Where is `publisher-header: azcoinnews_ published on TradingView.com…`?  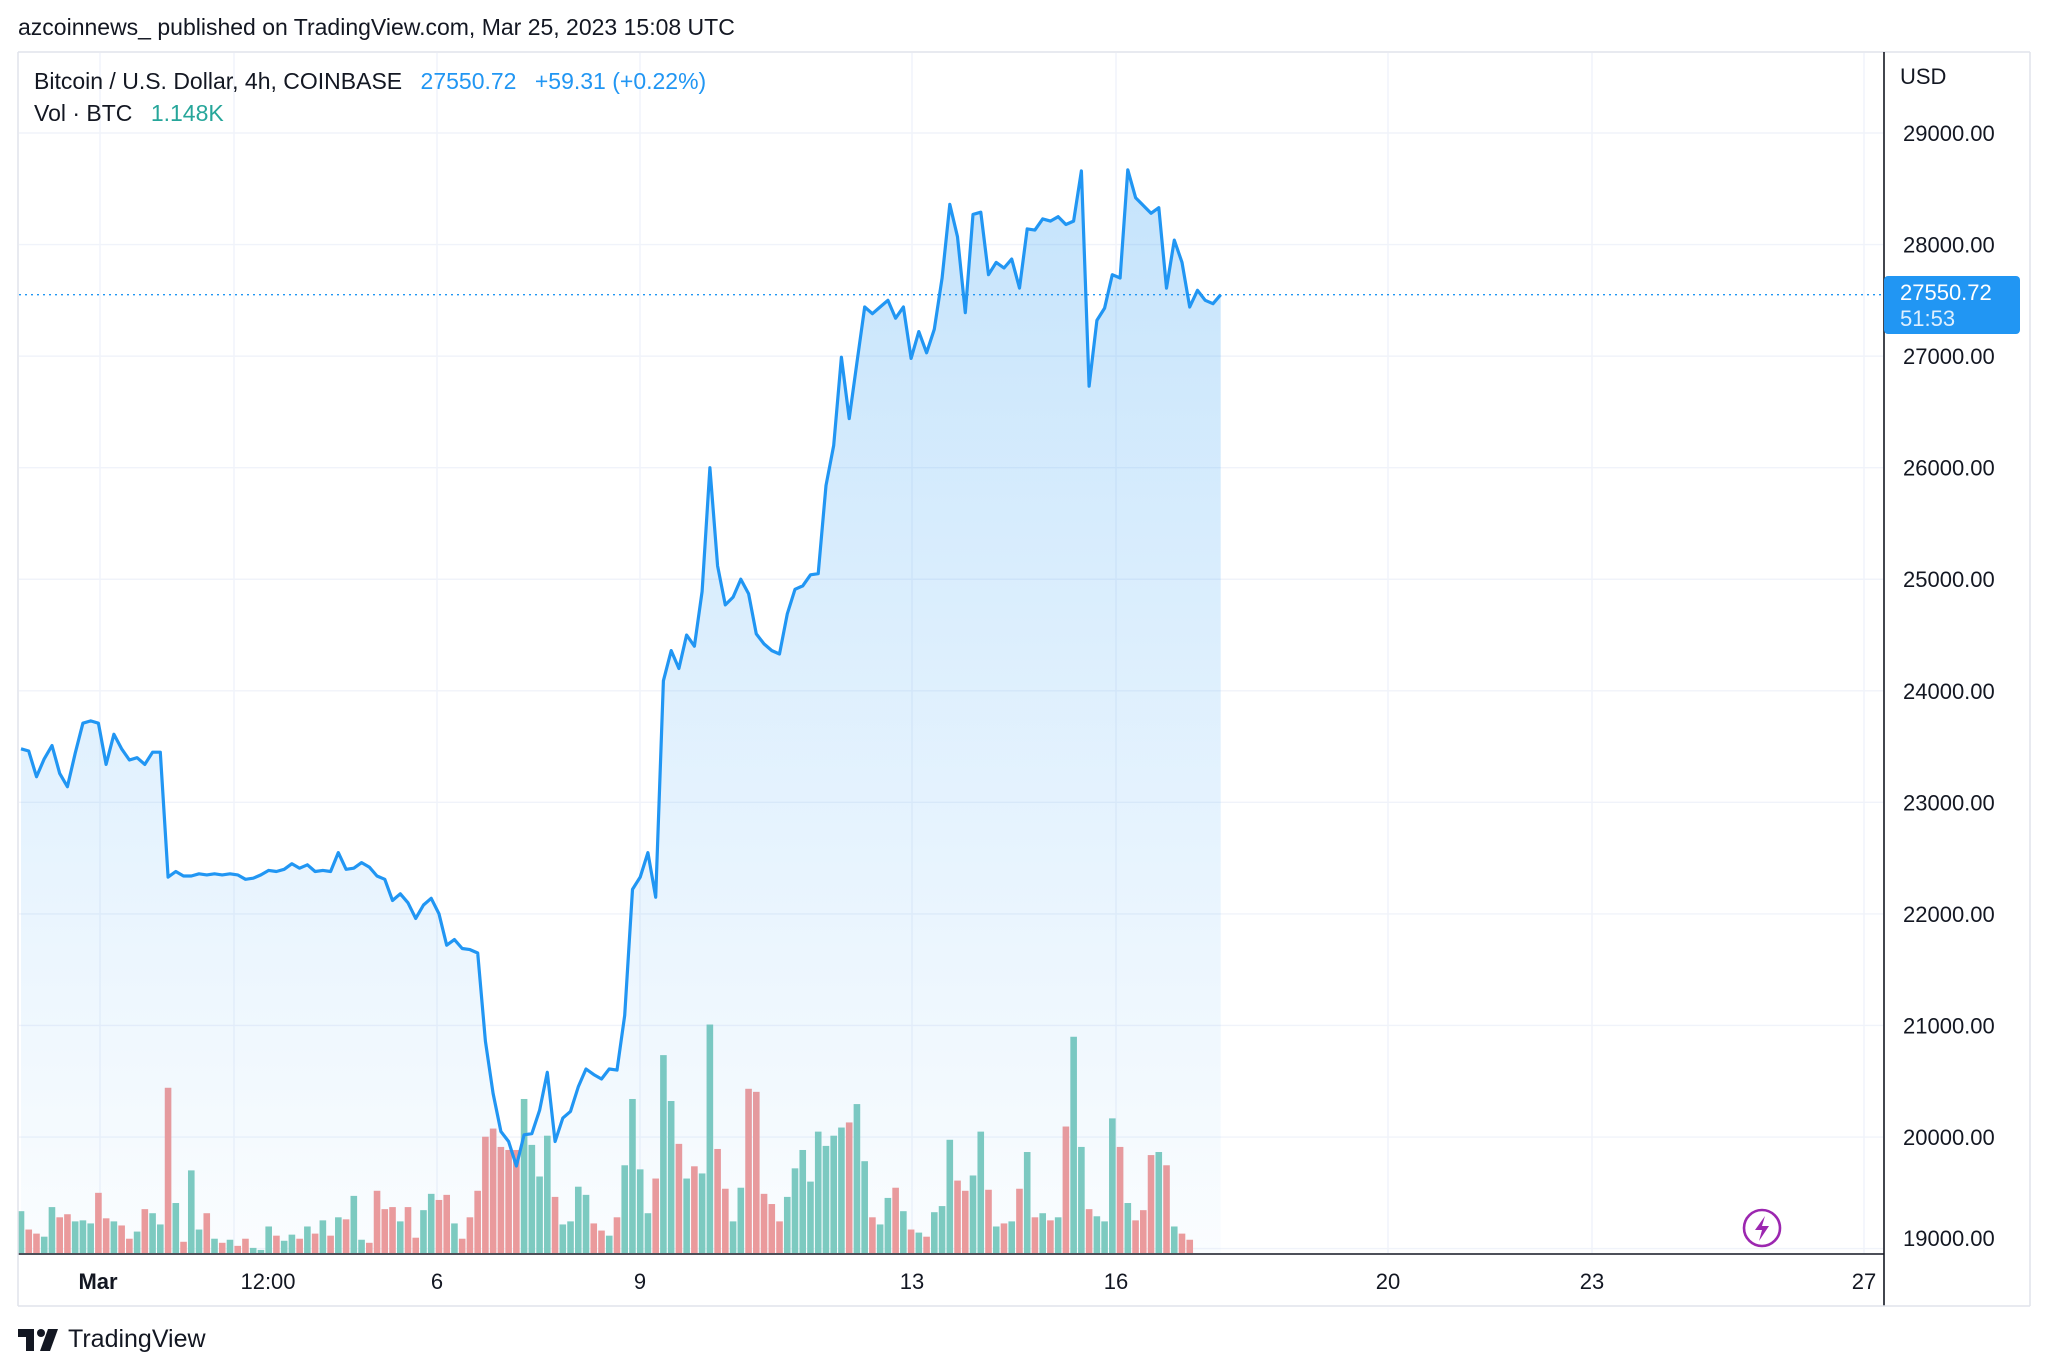
publisher-header: azcoinnews_ published on TradingView.com… is located at coordinates (376, 27).